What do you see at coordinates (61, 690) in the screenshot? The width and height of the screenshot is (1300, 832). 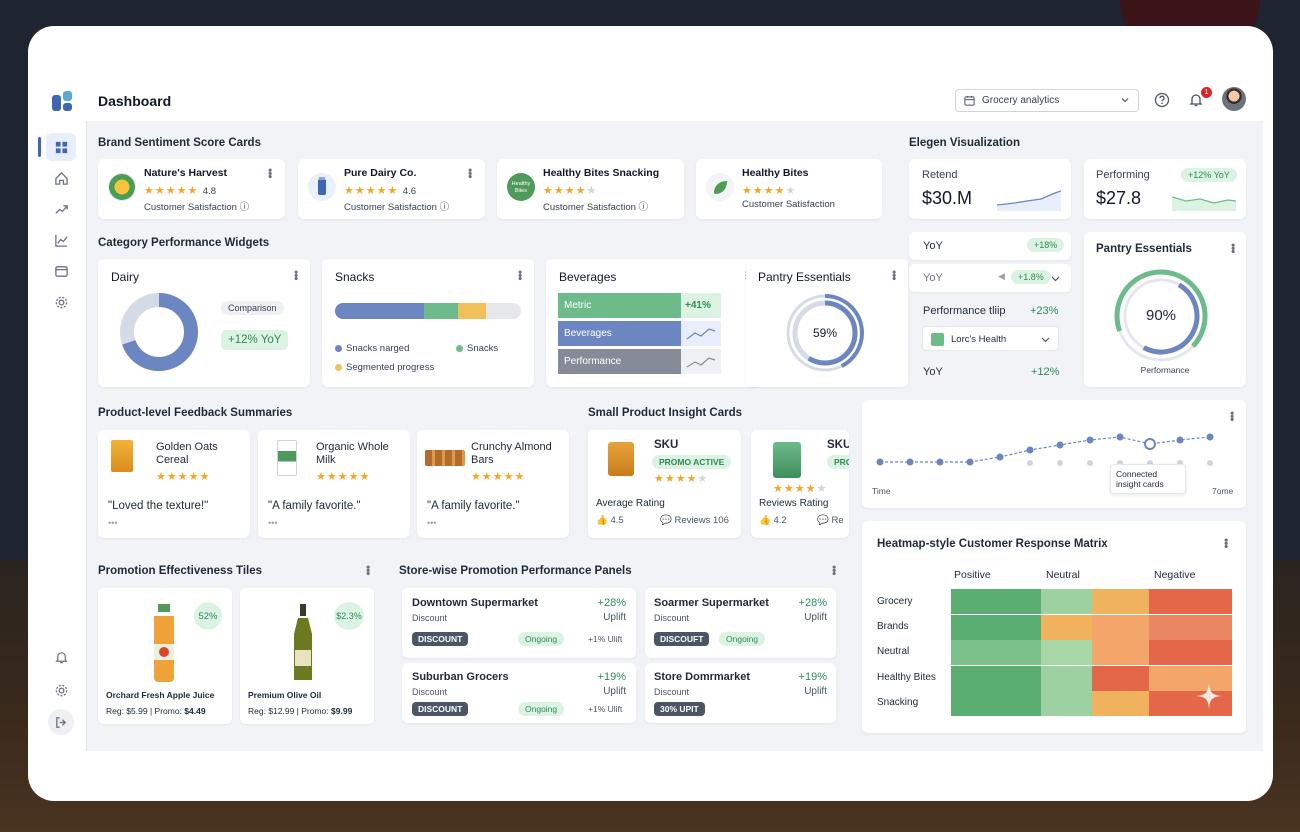 I see `nav-preferences` at bounding box center [61, 690].